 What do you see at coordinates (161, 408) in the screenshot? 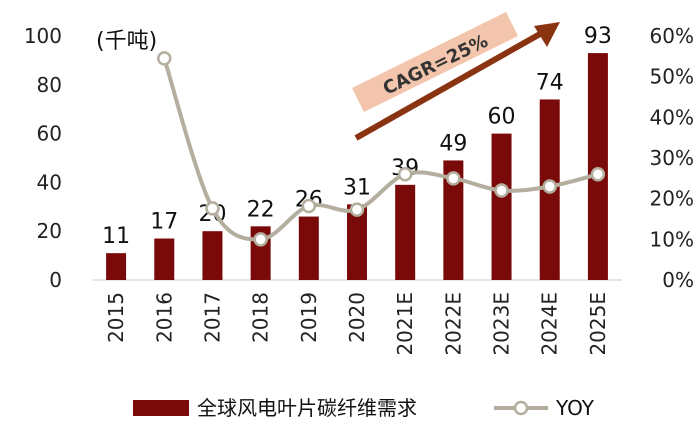
I see `legend-bar-swatch` at bounding box center [161, 408].